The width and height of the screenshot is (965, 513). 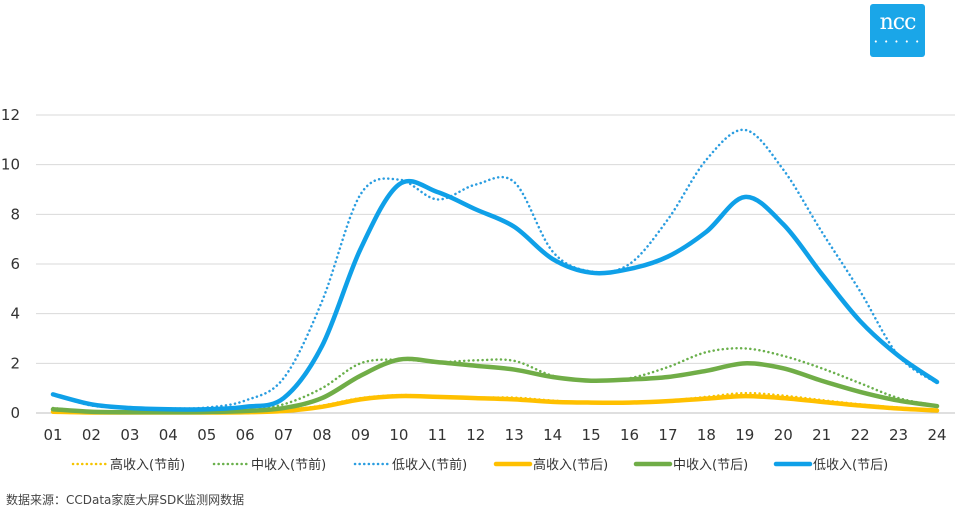 I want to click on y-axis-ticks: 0 2 4 6 8 10 12, so click(x=10, y=264).